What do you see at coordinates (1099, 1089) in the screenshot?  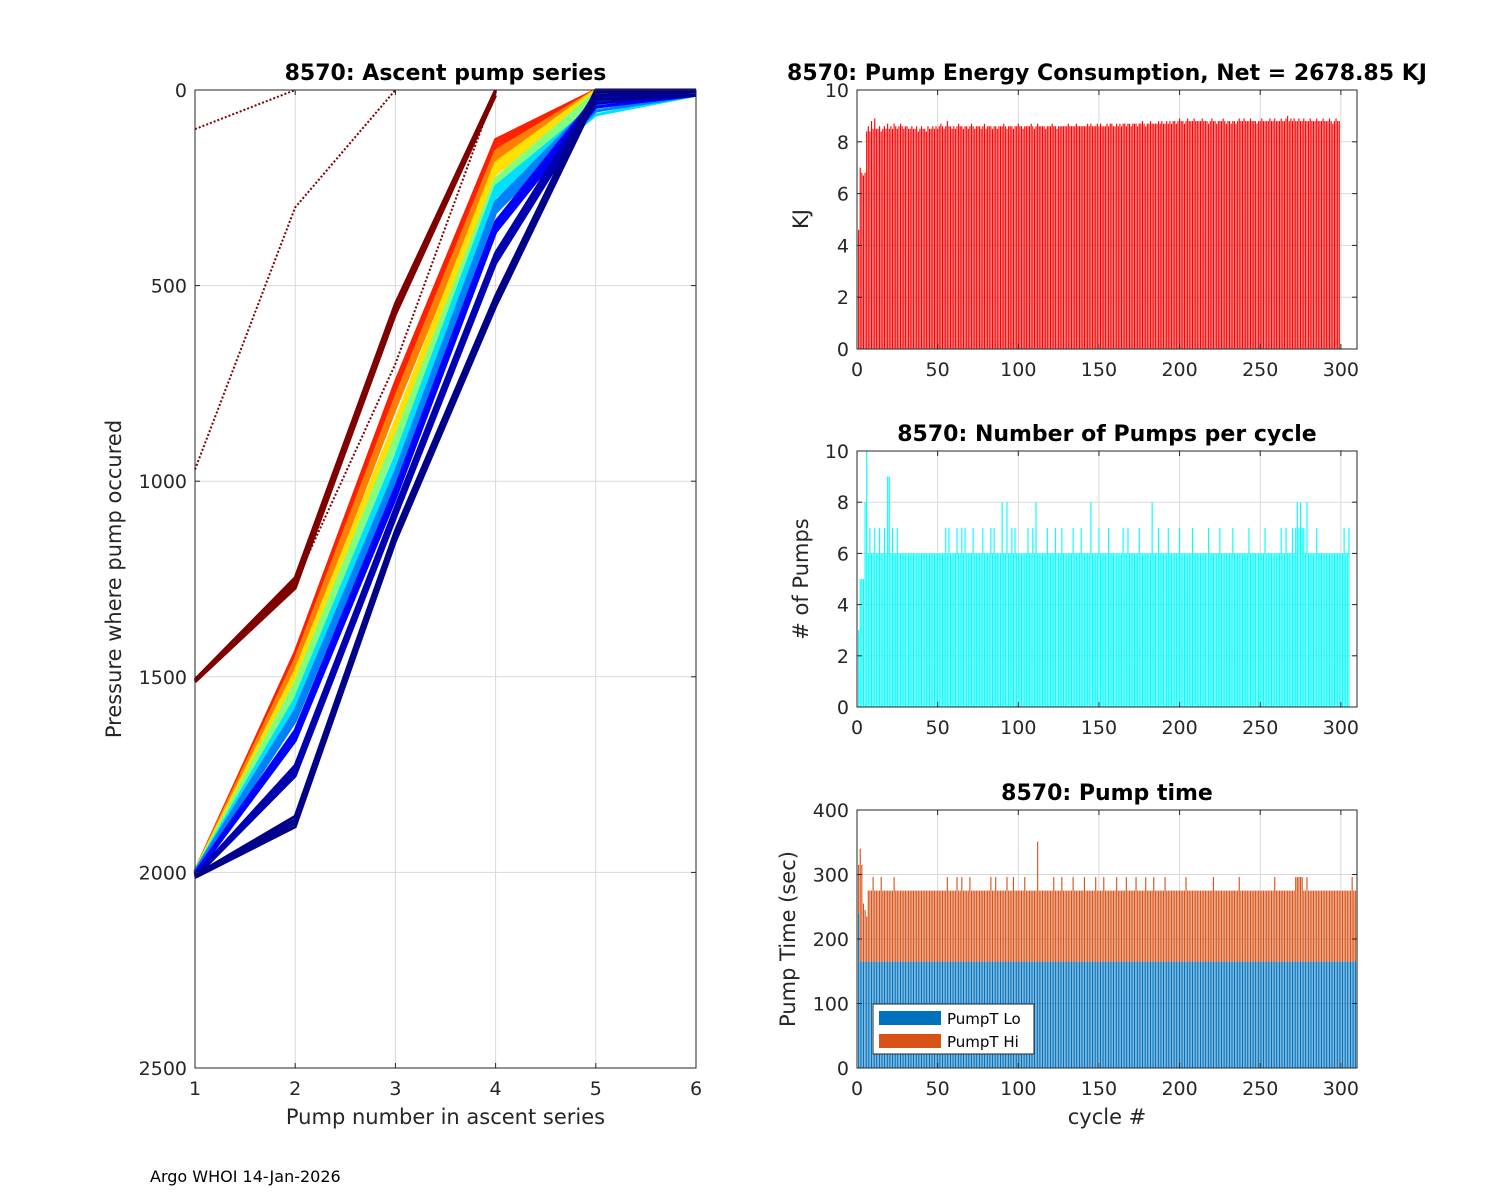 I see `x-tick-label: 150` at bounding box center [1099, 1089].